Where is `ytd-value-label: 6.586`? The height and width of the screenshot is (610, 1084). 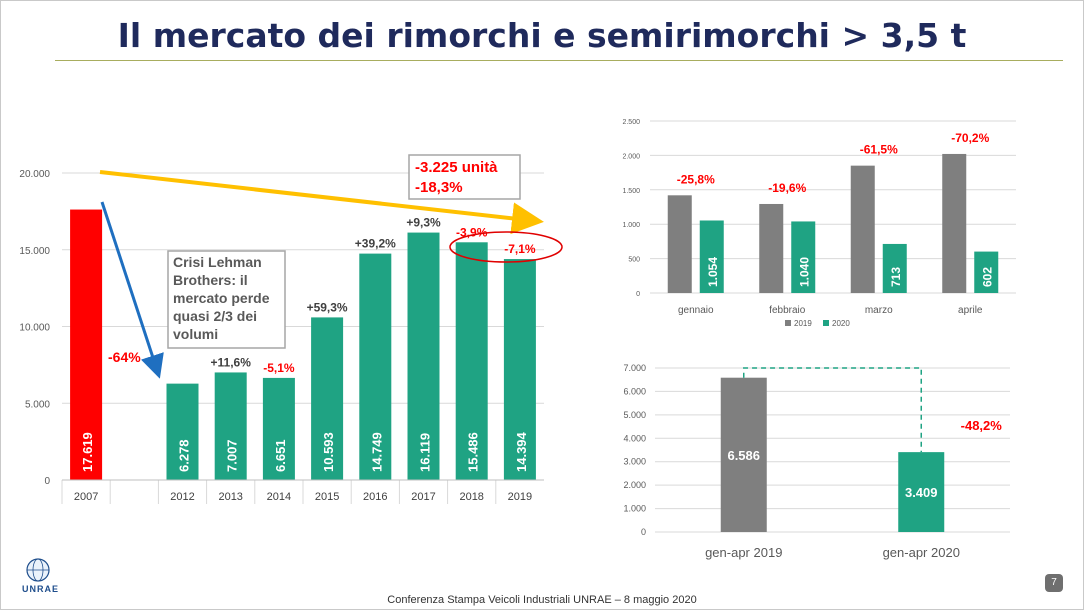 ytd-value-label: 6.586 is located at coordinates (743, 455).